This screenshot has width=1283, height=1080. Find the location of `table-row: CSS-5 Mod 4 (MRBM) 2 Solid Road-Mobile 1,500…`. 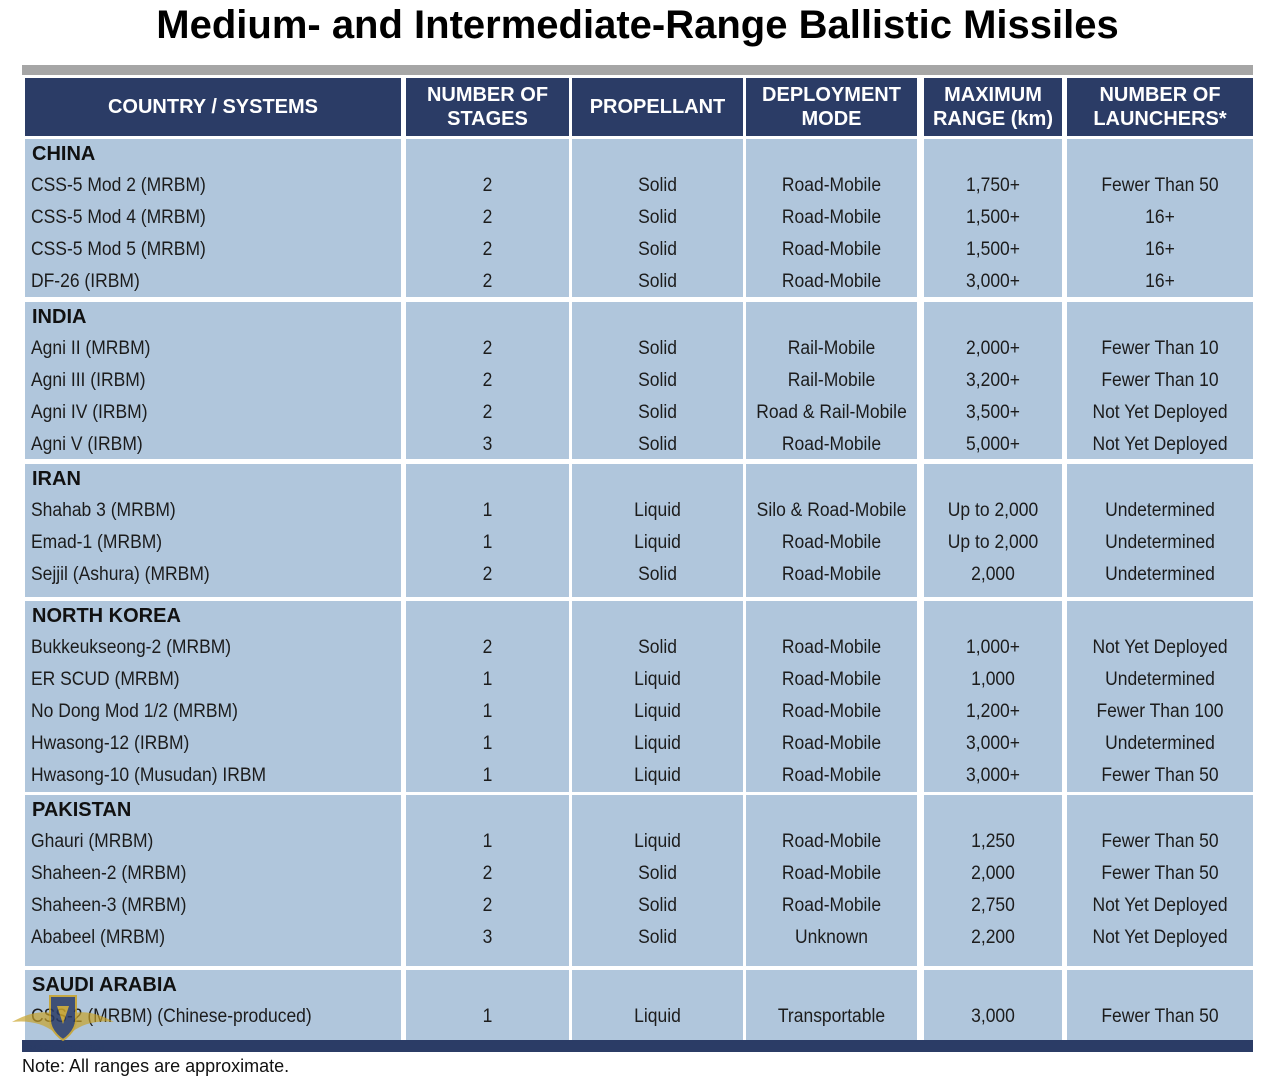

table-row: CSS-5 Mod 4 (MRBM) 2 Solid Road-Mobile 1,500… is located at coordinates (637, 218).